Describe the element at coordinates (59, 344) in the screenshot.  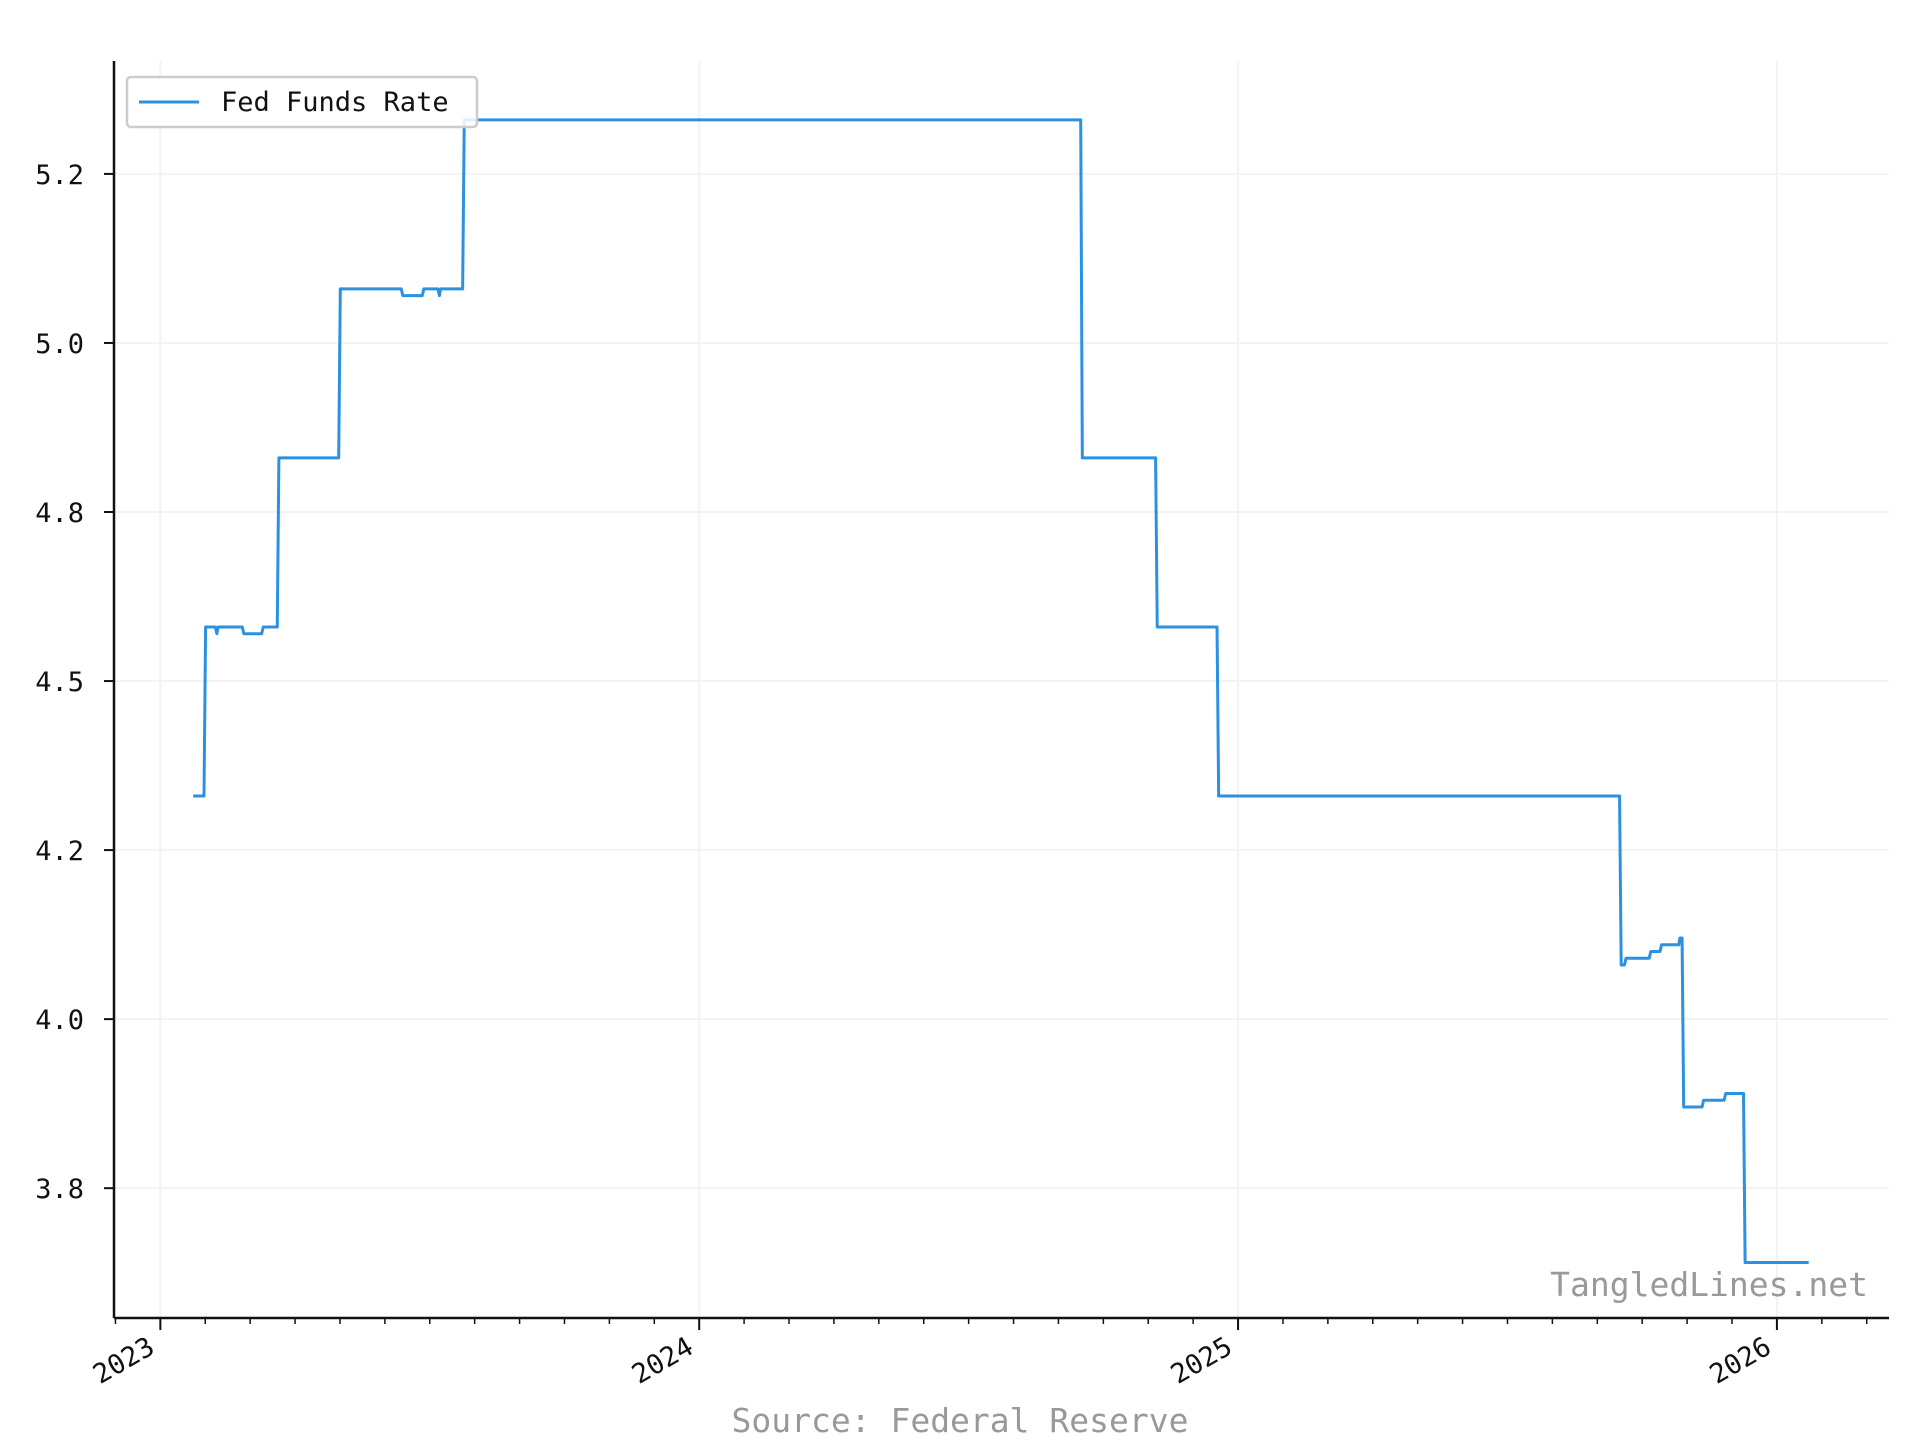
I see `y-tick-label: 5.0` at that location.